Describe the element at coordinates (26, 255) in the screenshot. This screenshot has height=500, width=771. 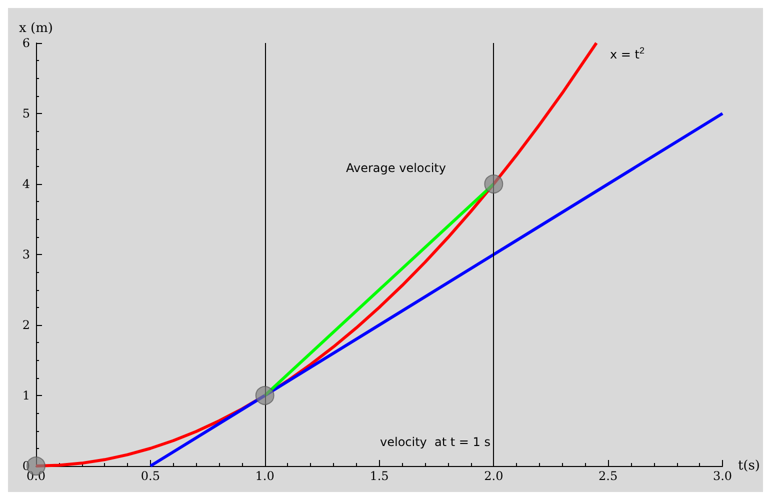
I see `y-tick-label: 3` at that location.